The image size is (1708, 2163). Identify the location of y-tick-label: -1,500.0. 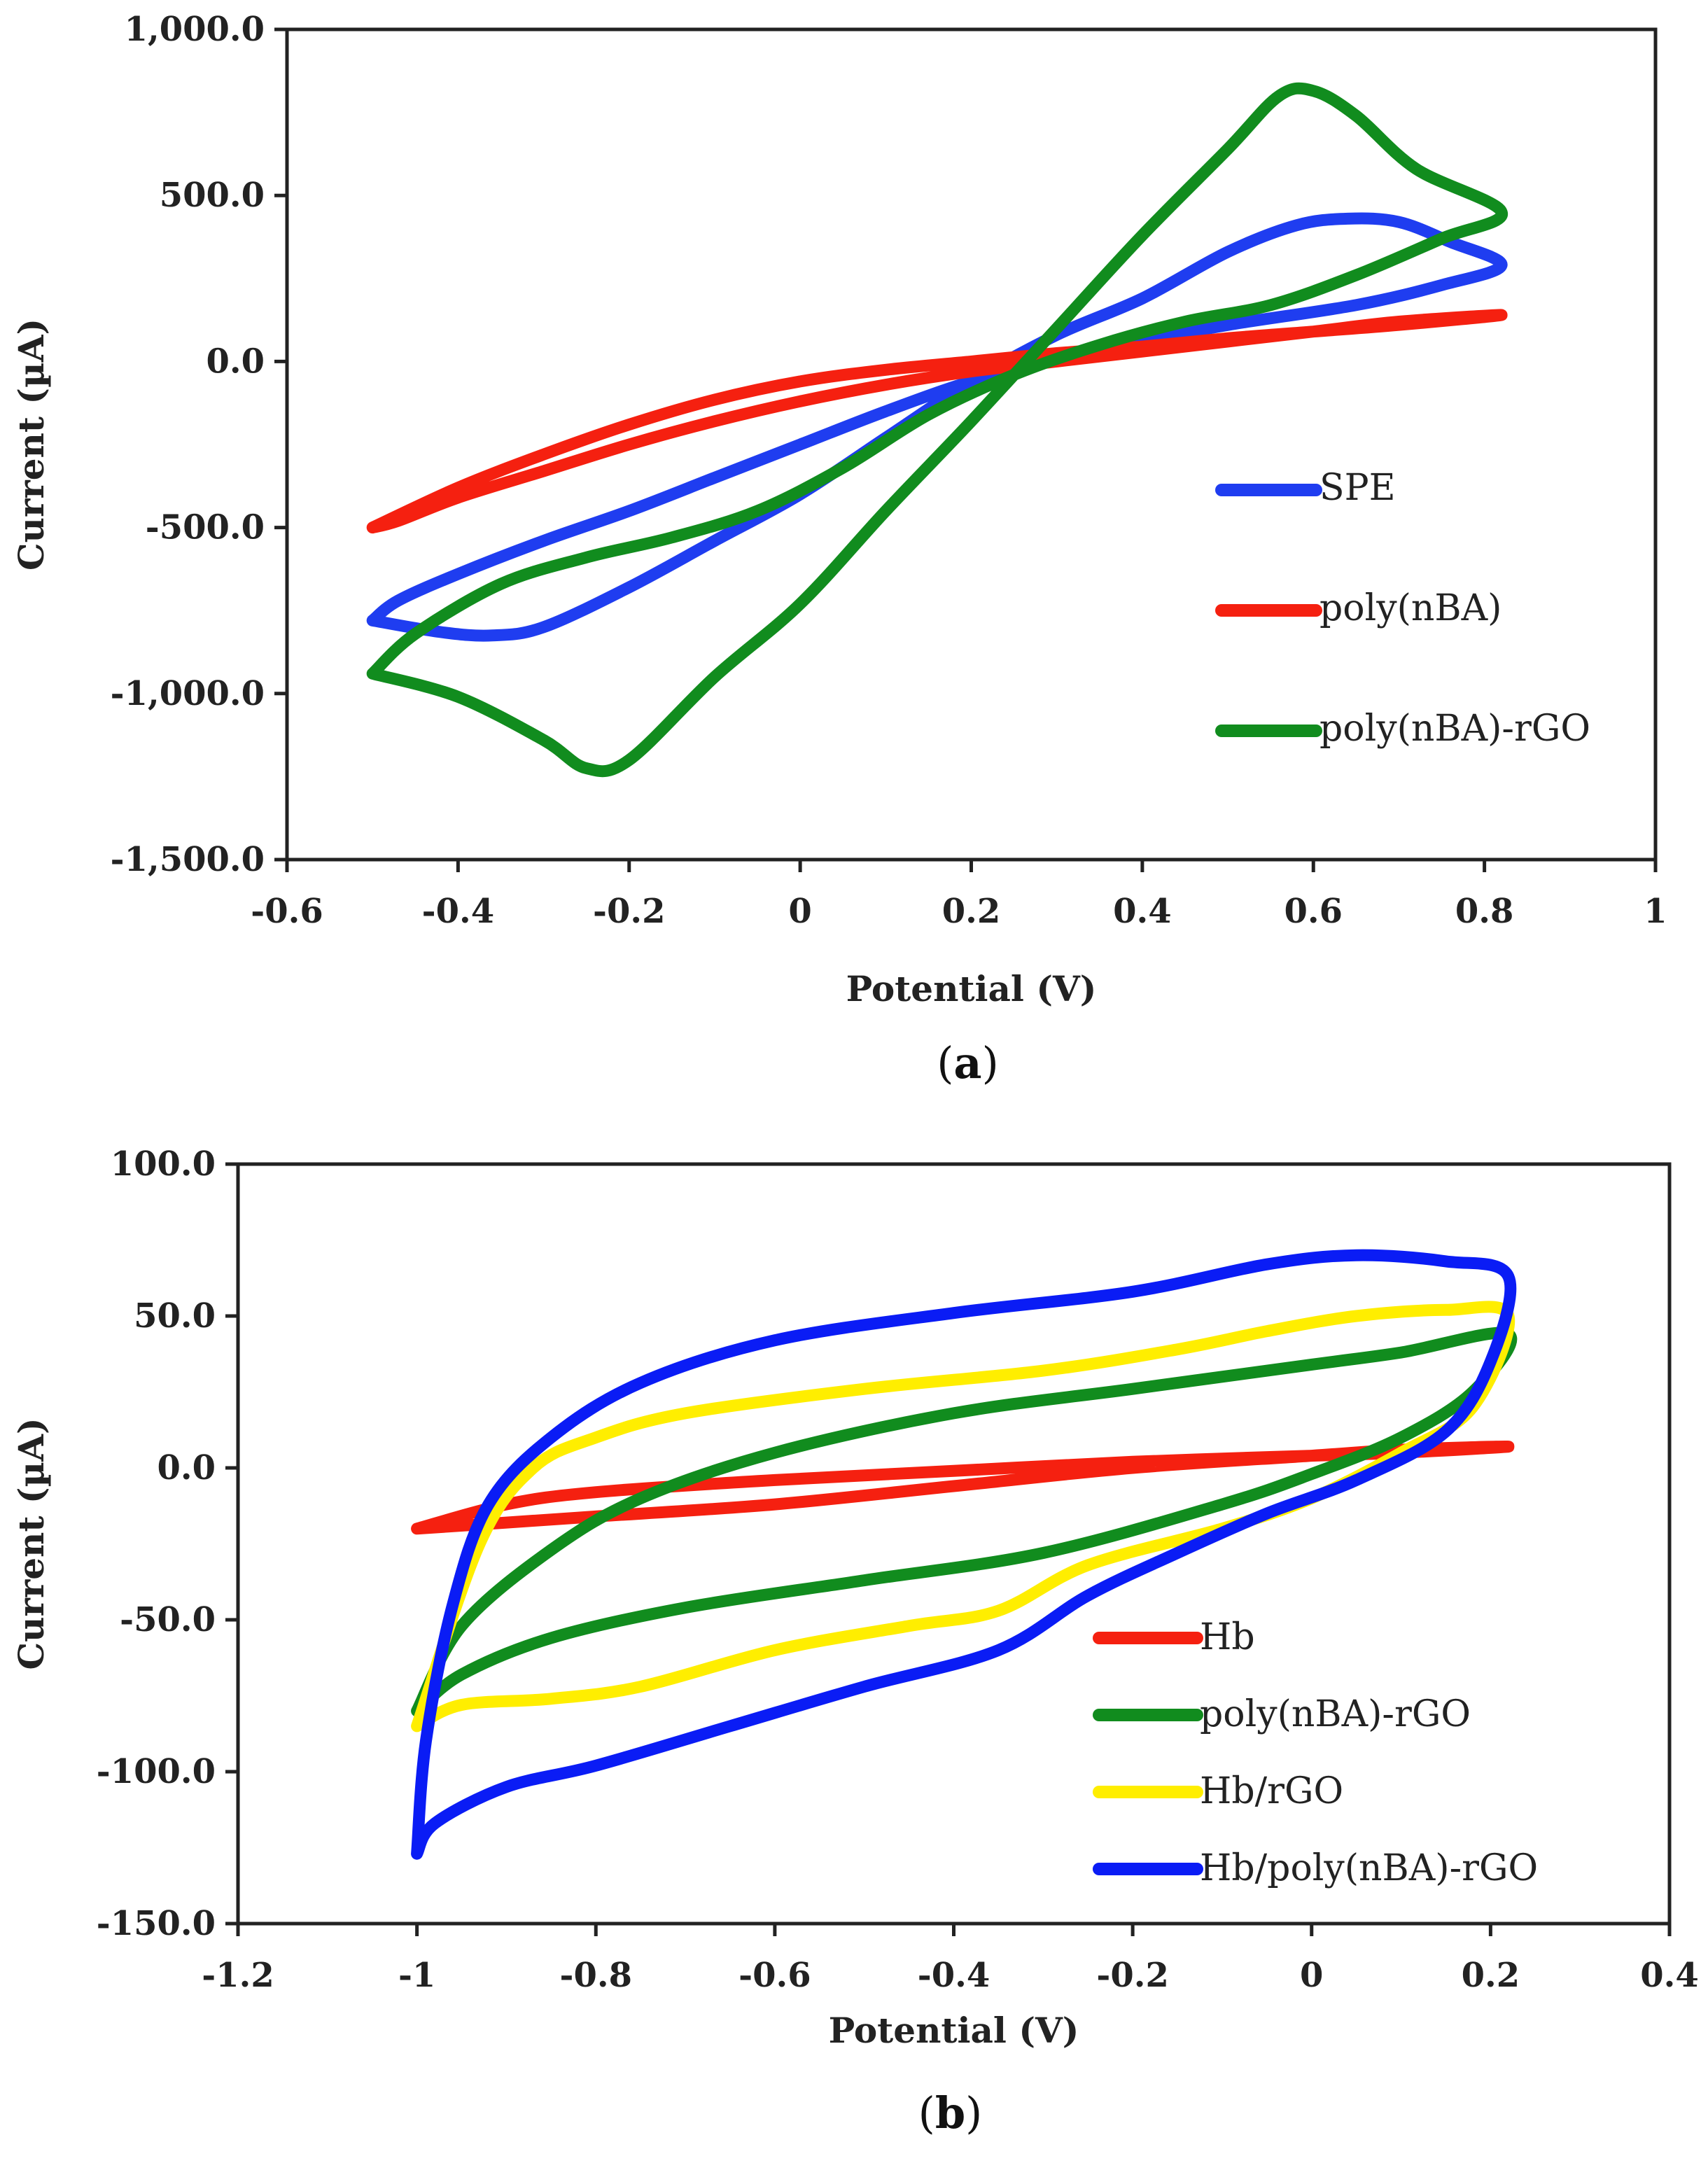
(188, 859).